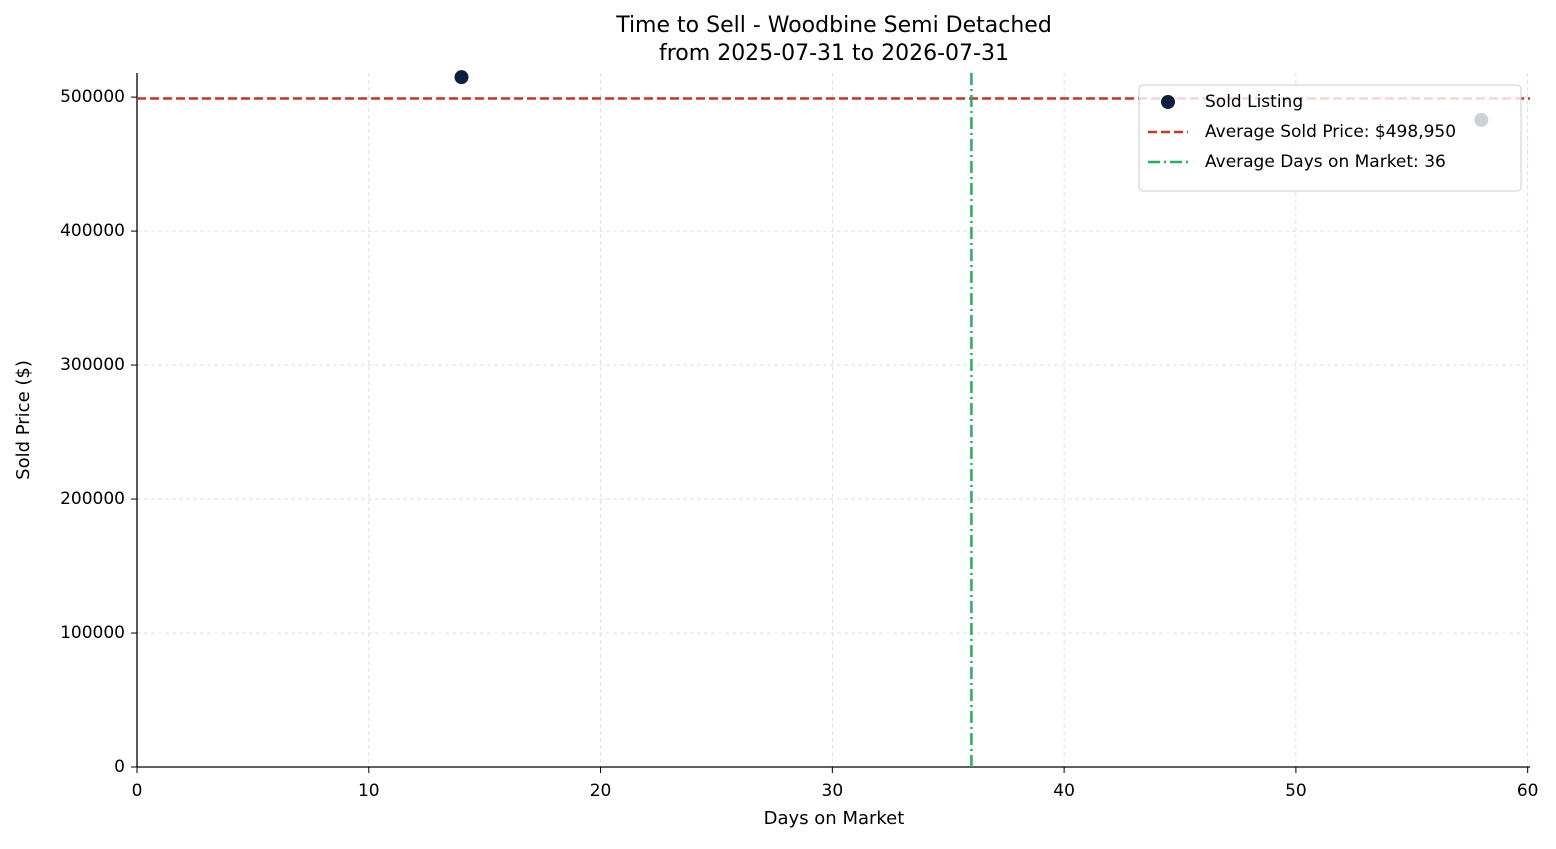  I want to click on y-tick-label: 200000, so click(92, 499).